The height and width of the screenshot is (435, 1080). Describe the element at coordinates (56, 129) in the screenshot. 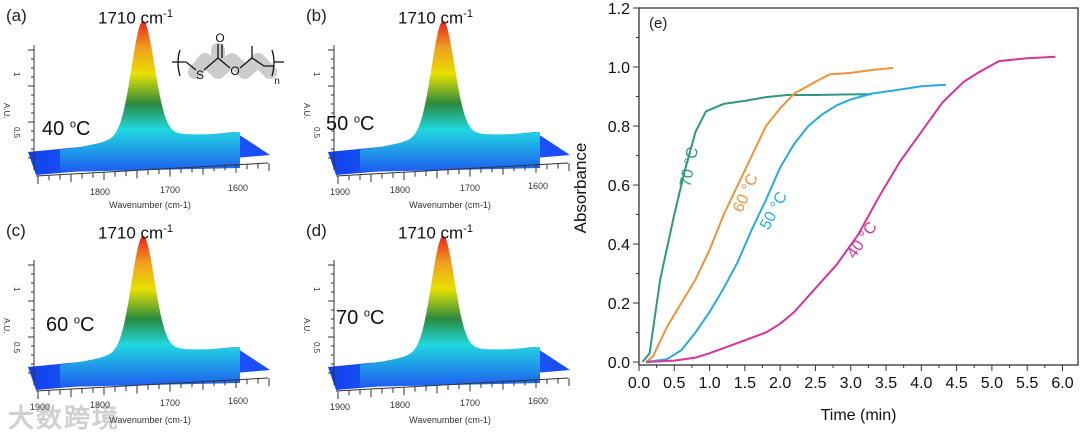

I see `temperature-value: 40` at that location.